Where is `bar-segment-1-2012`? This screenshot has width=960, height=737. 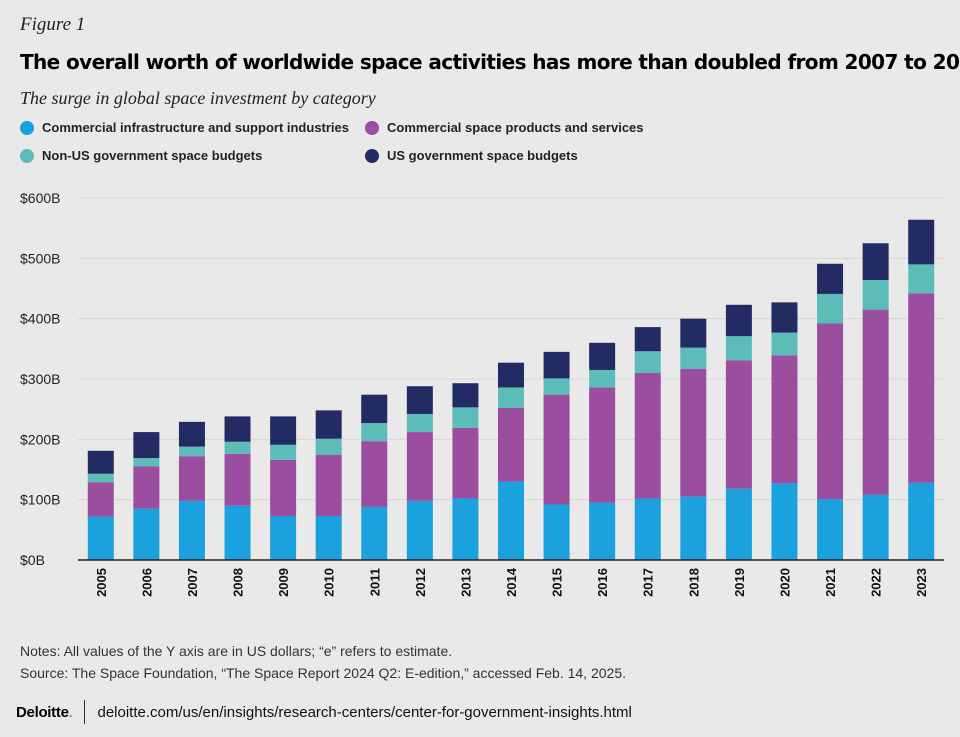 bar-segment-1-2012 is located at coordinates (419, 530).